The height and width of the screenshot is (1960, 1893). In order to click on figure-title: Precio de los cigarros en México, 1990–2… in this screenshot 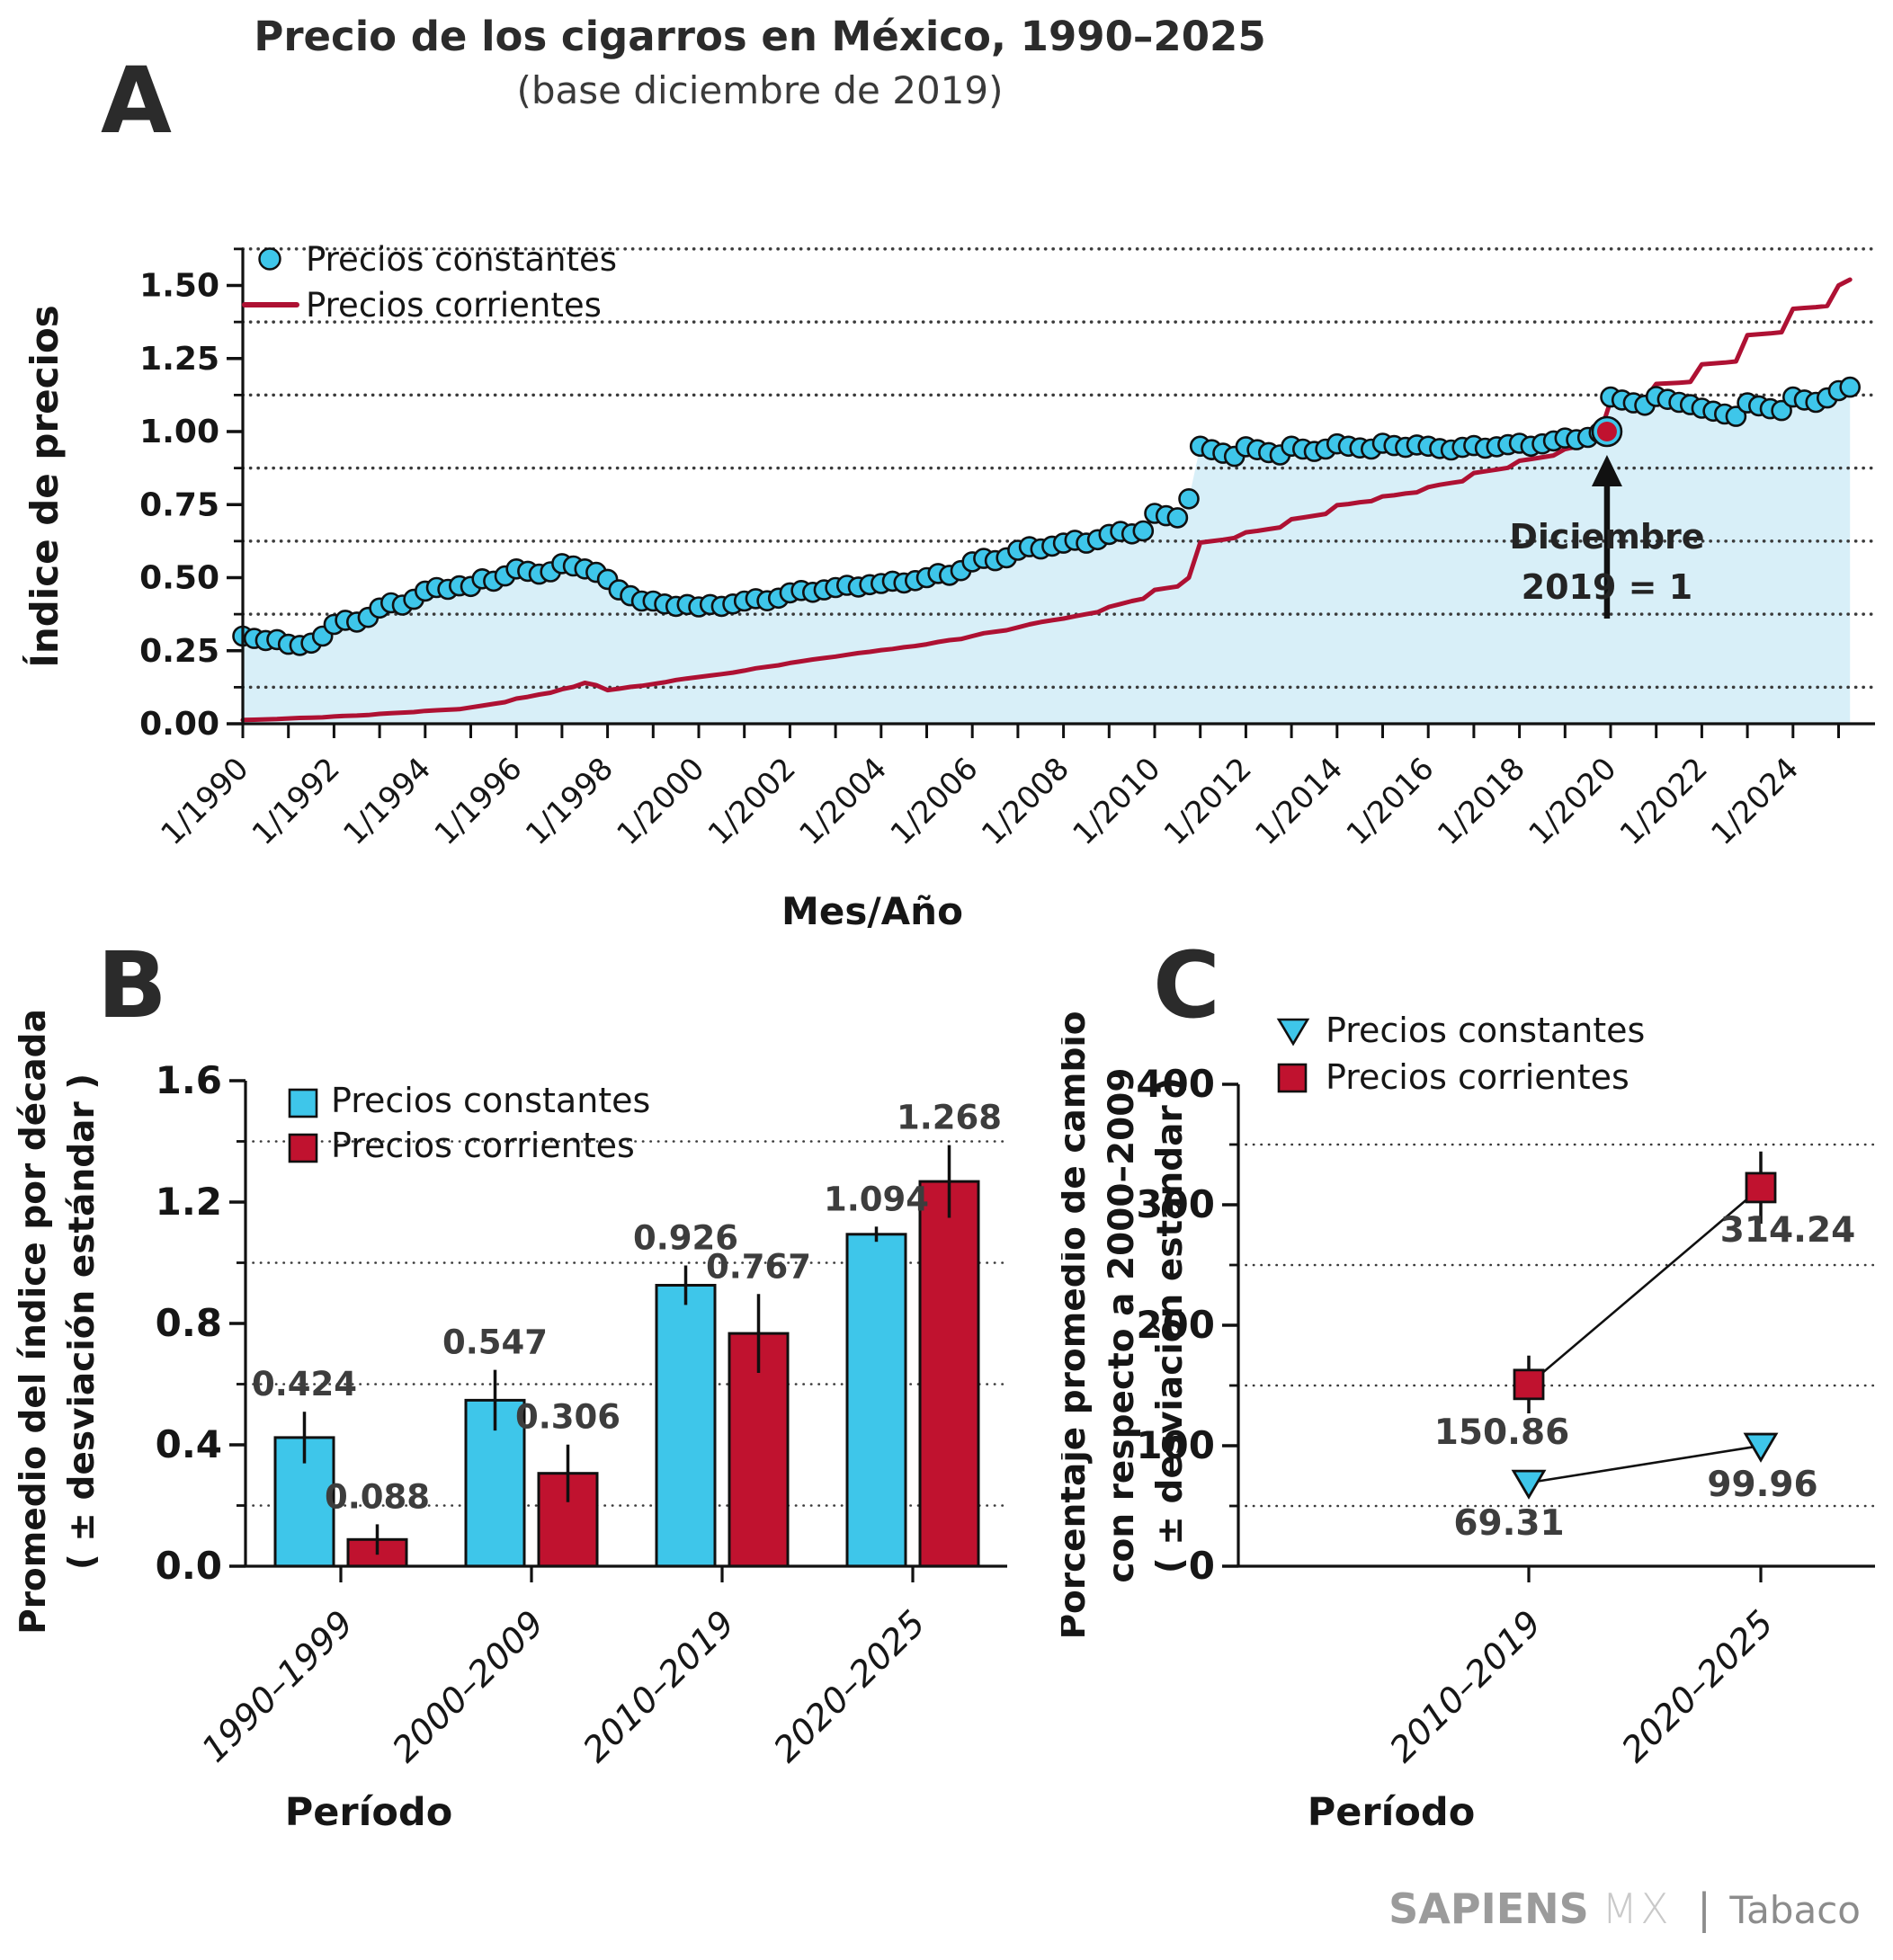, I will do `click(760, 36)`.